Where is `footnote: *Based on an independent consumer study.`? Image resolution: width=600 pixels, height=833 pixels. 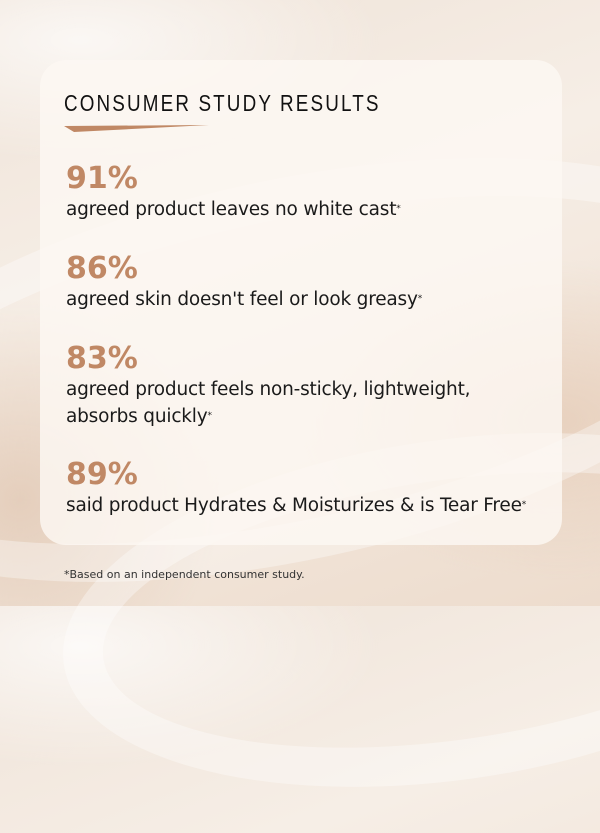
footnote: *Based on an independent consumer study. is located at coordinates (184, 574).